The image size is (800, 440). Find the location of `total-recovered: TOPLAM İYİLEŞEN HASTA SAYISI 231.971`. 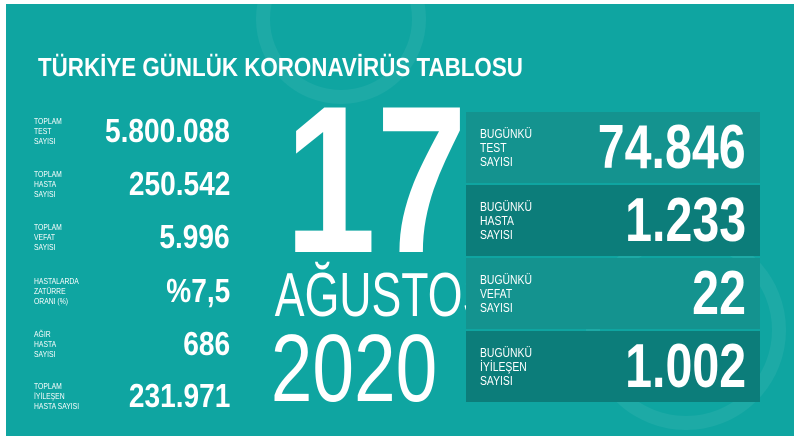

total-recovered: TOPLAM İYİLEŞEN HASTA SAYISI 231.971 is located at coordinates (132, 396).